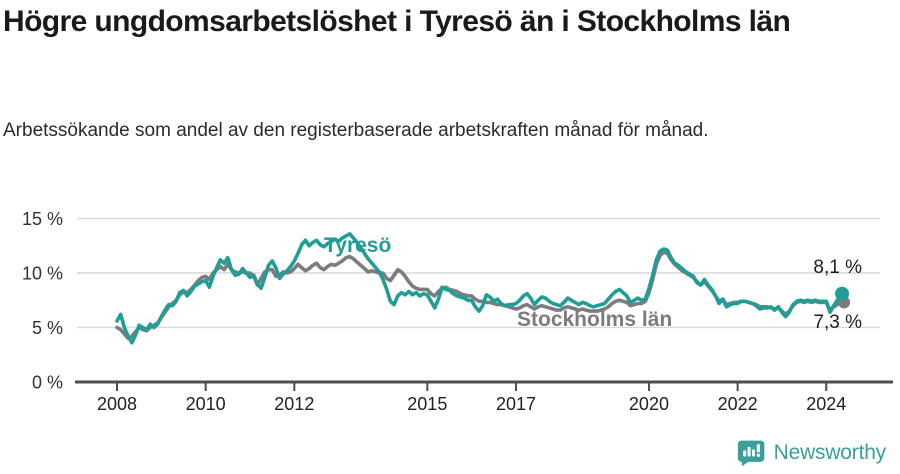  I want to click on x-axis-tick-label: 2017, so click(516, 404).